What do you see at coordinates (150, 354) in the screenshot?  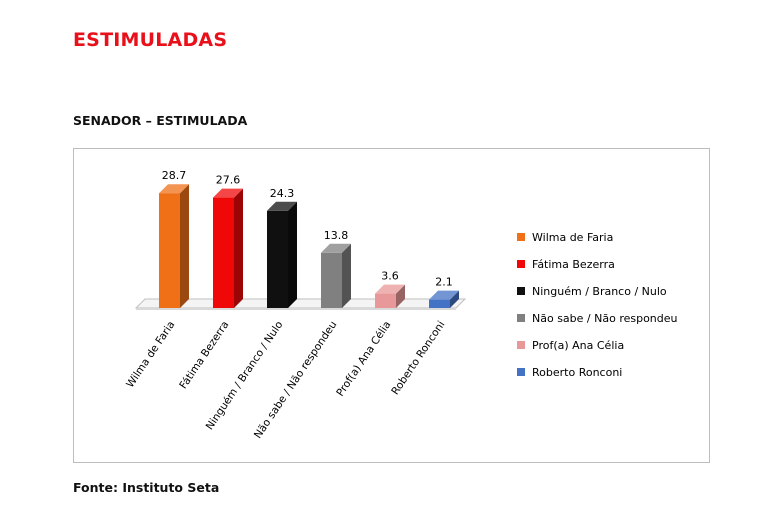 I see `category-label-1: Wilma de Faria` at bounding box center [150, 354].